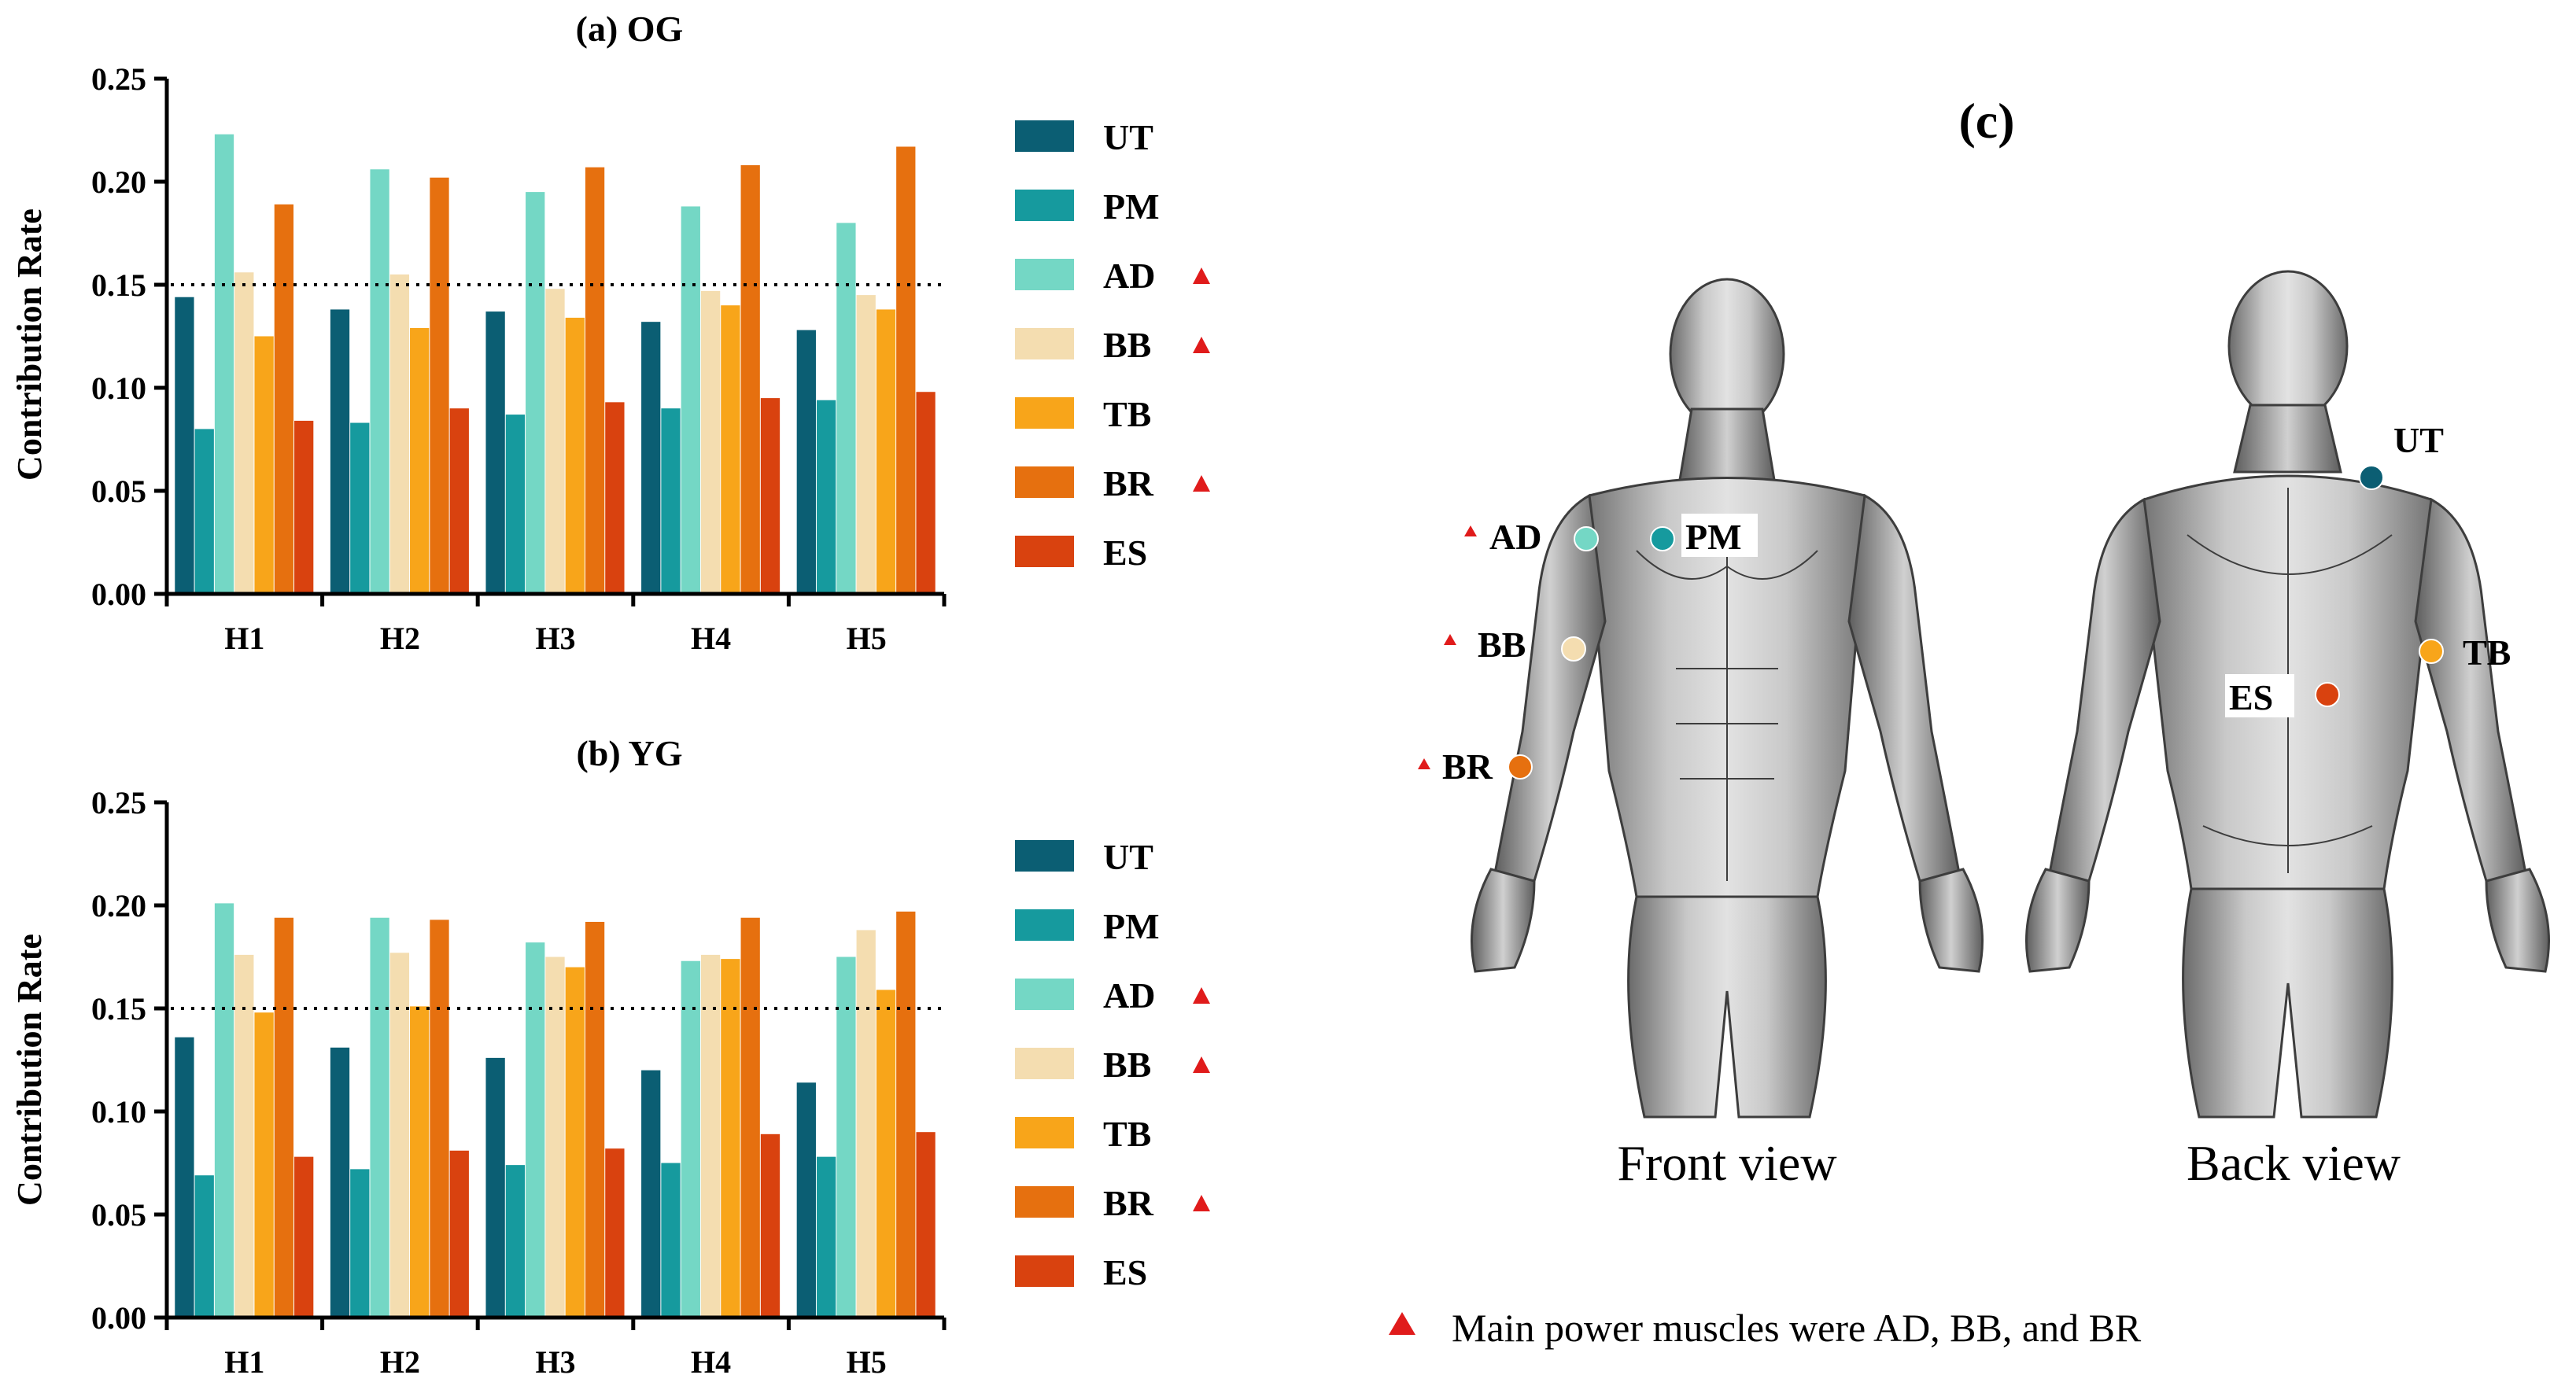 The width and height of the screenshot is (2576, 1397). Describe the element at coordinates (1986, 121) in the screenshot. I see `panel-c-title: (c)` at that location.